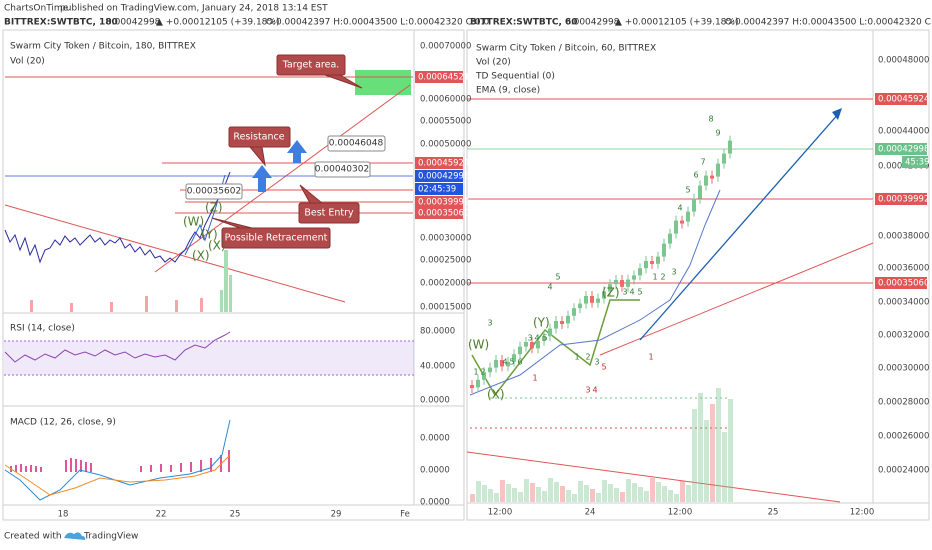  Describe the element at coordinates (611, 293) in the screenshot. I see `wave-label: (Z)` at that location.